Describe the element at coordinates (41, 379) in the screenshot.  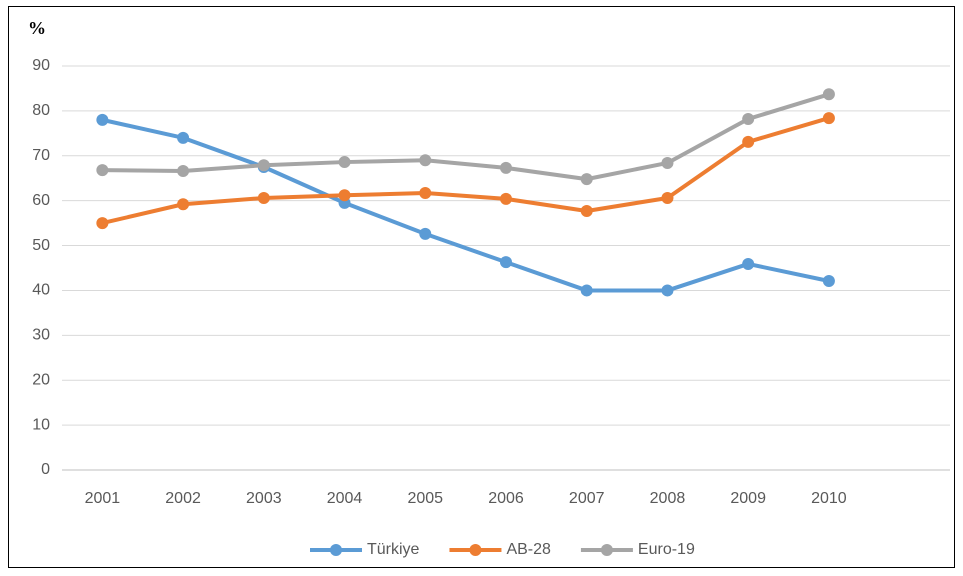
I see `y-tick-label: 20` at that location.